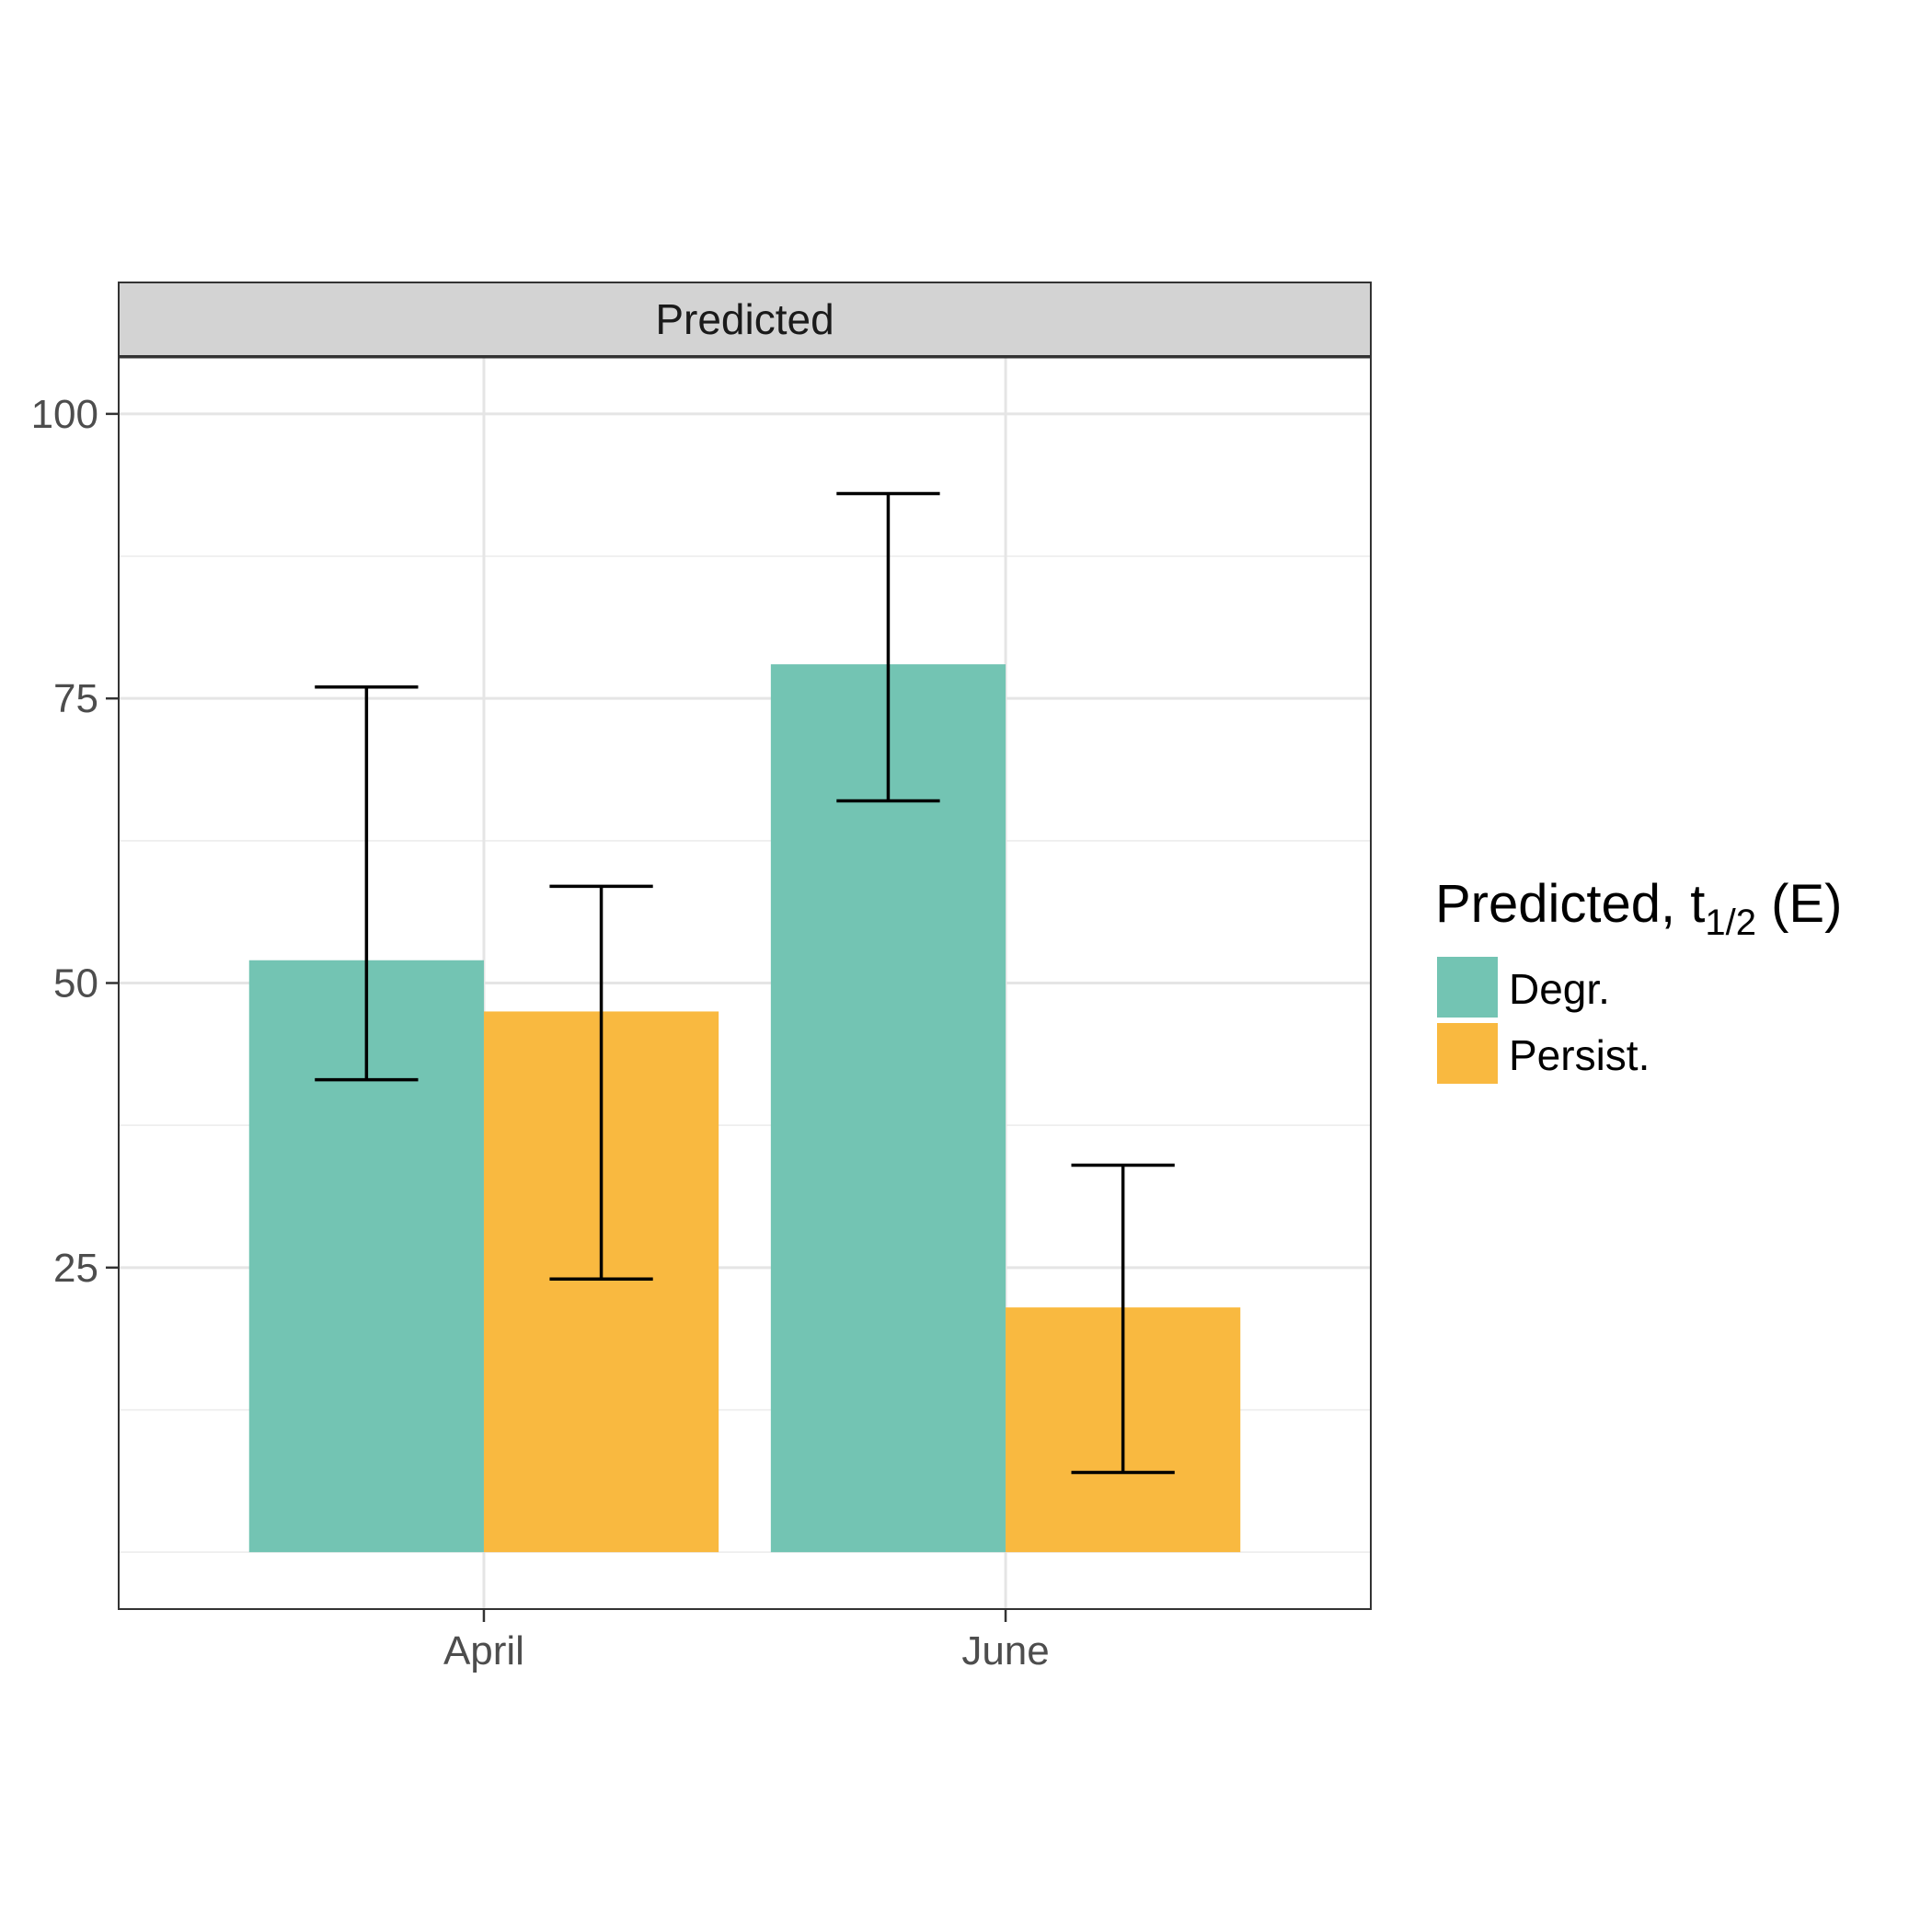  I want to click on legend-title-subscript: 1/2, so click(1730, 923).